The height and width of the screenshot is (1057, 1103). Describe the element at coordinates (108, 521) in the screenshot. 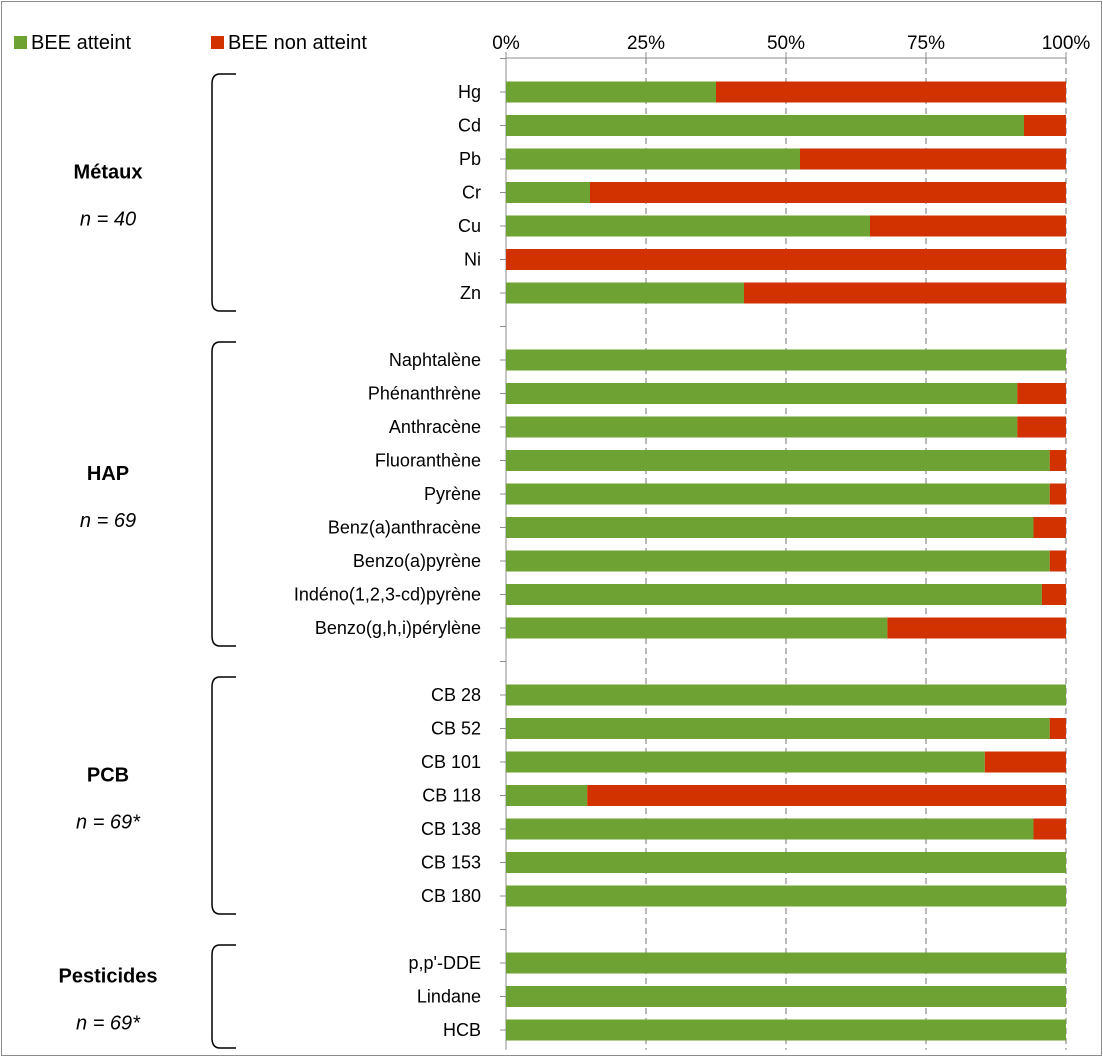

I see `group-n-label: n = 69` at that location.